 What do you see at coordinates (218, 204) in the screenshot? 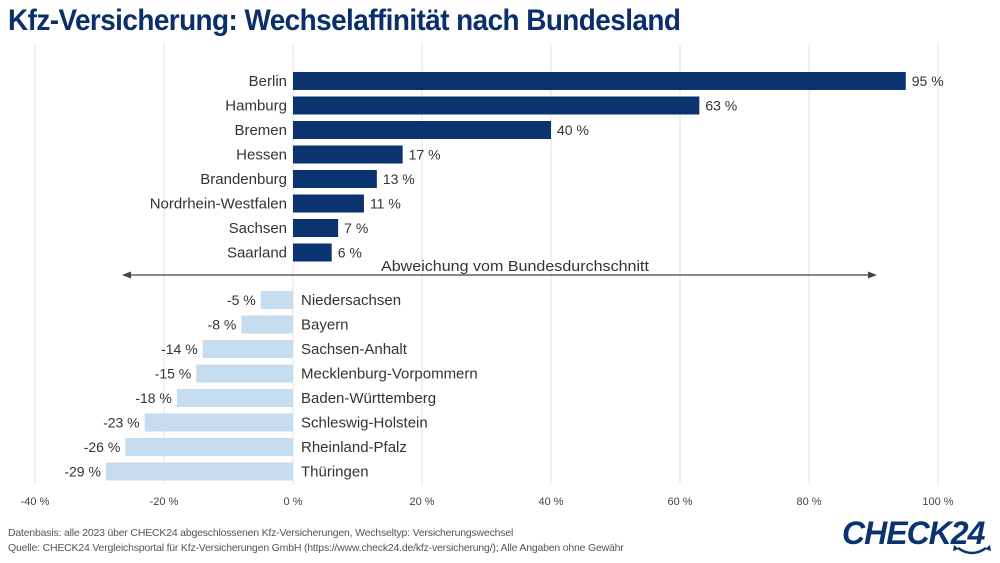
I see `category-label: Nordrhein-Westfalen` at bounding box center [218, 204].